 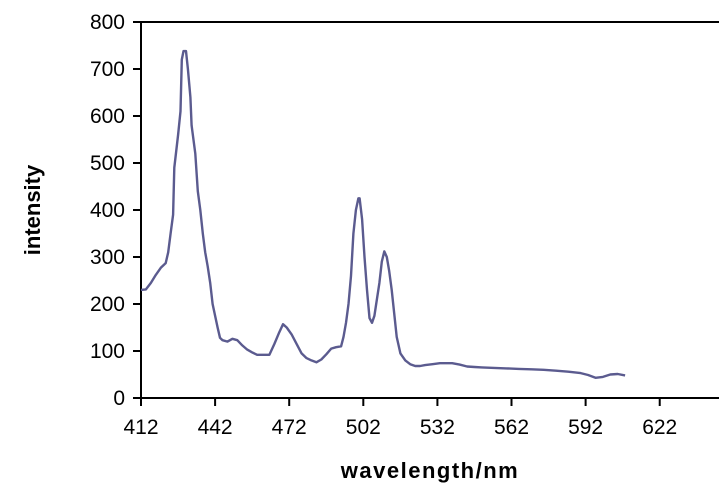 What do you see at coordinates (140, 427) in the screenshot?
I see `x-tick-label: 412` at bounding box center [140, 427].